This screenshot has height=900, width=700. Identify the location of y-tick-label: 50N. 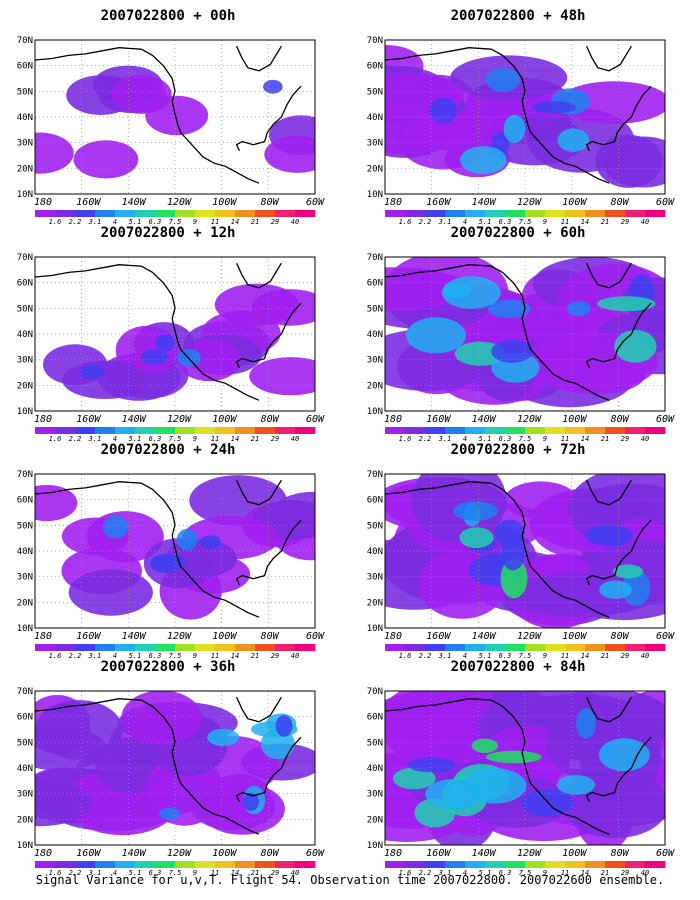
(25, 309).